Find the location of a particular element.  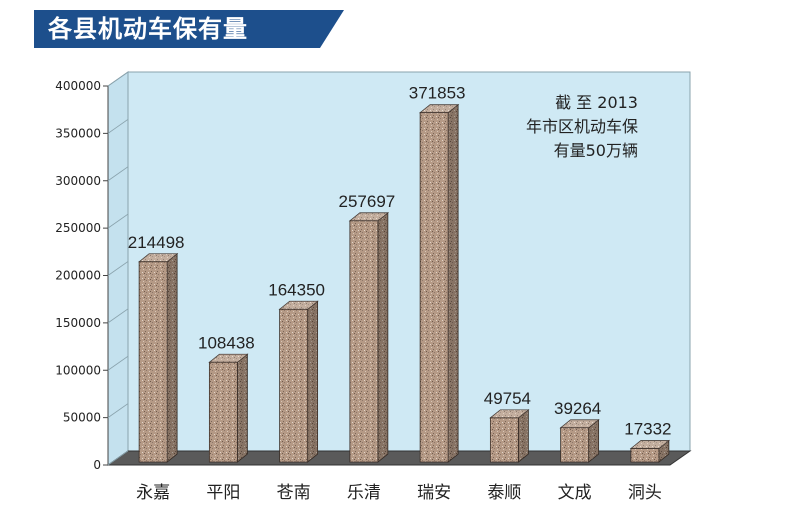

y-tick-label: 150000 is located at coordinates (78, 323).